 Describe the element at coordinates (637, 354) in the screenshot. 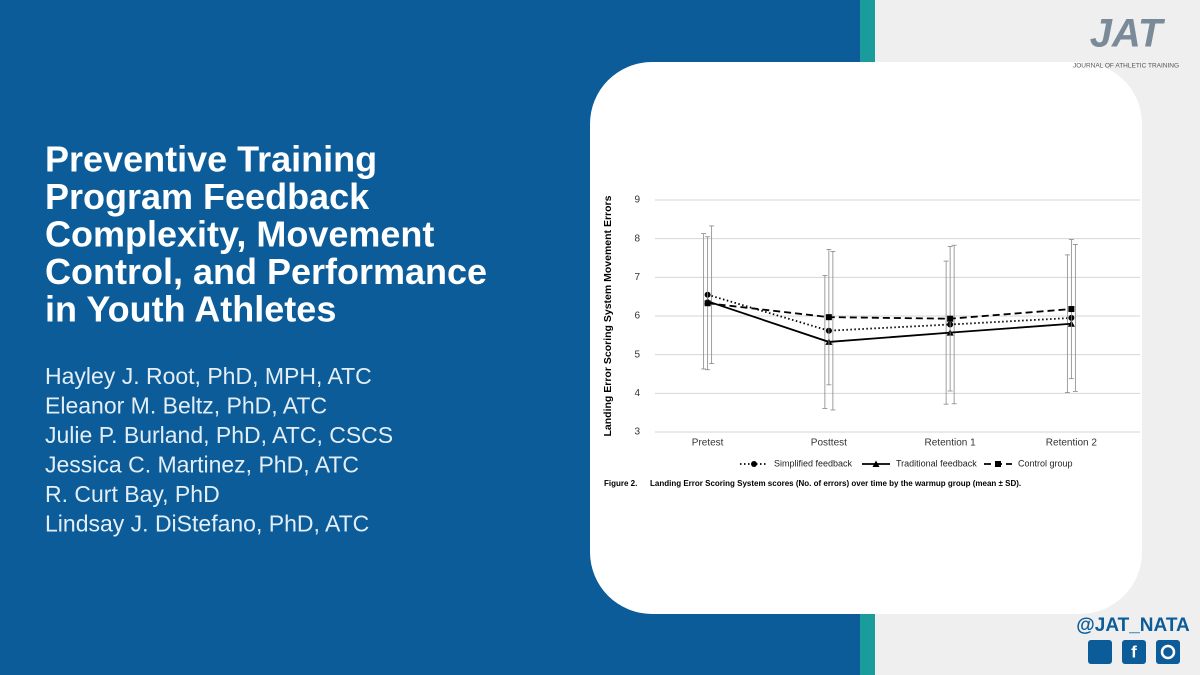

I see `y-tick-label: 5` at that location.